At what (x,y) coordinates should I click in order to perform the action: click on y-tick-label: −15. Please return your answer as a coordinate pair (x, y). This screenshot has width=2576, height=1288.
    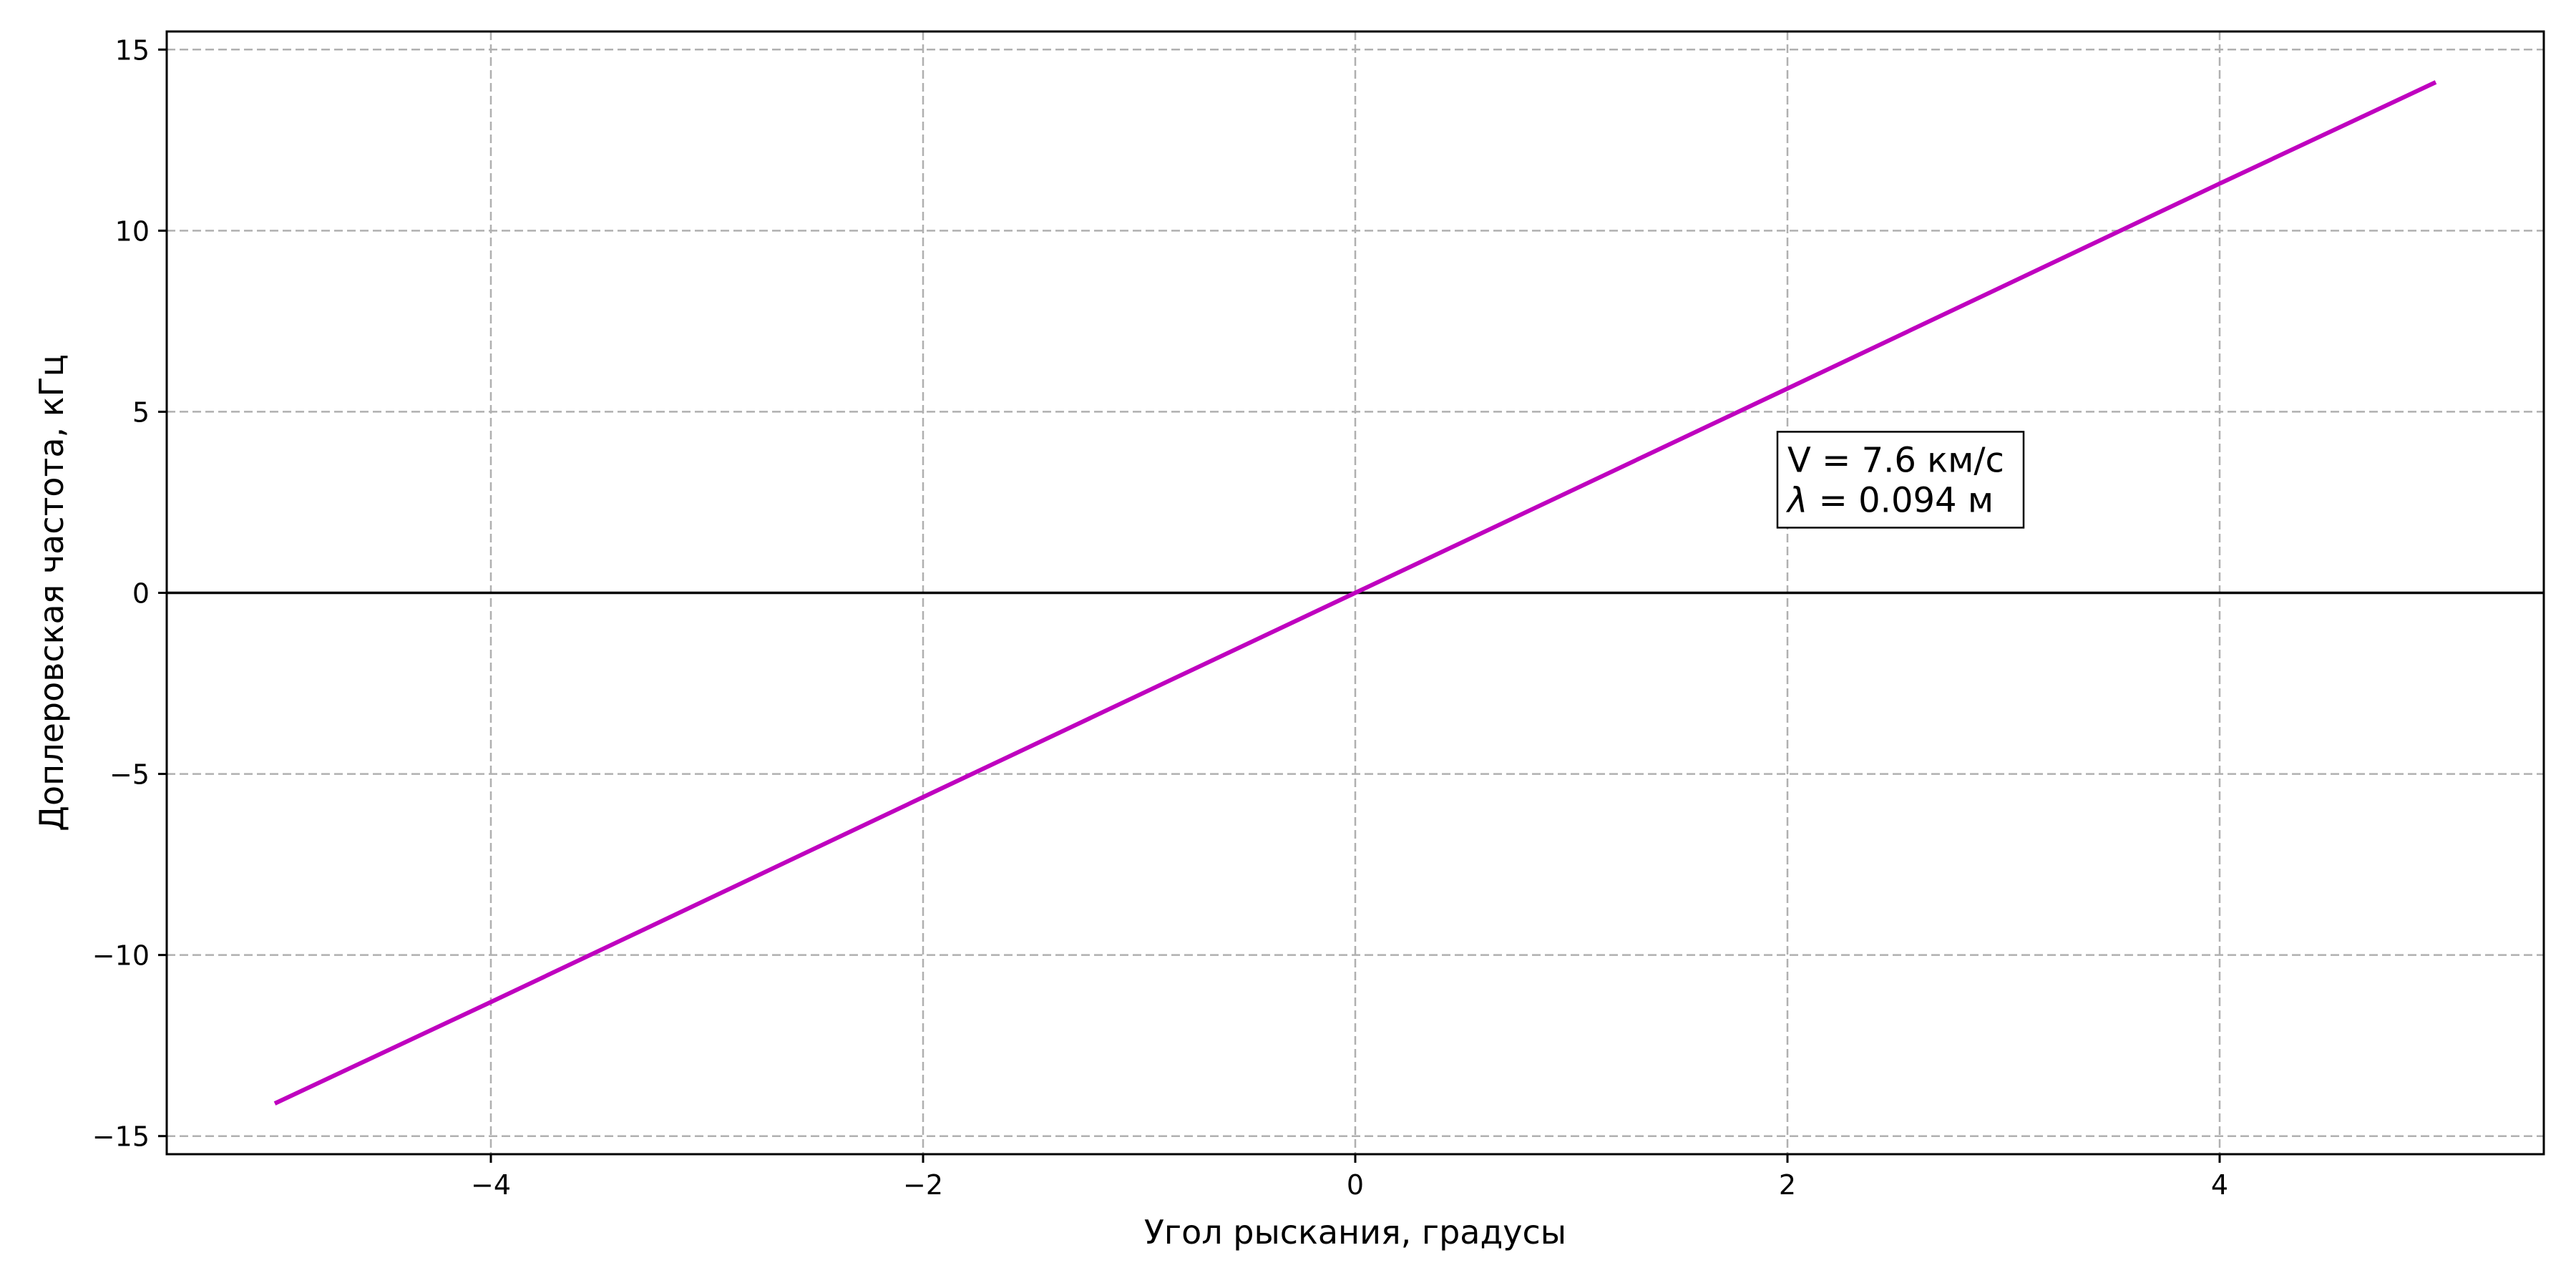
    Looking at the image, I should click on (121, 1137).